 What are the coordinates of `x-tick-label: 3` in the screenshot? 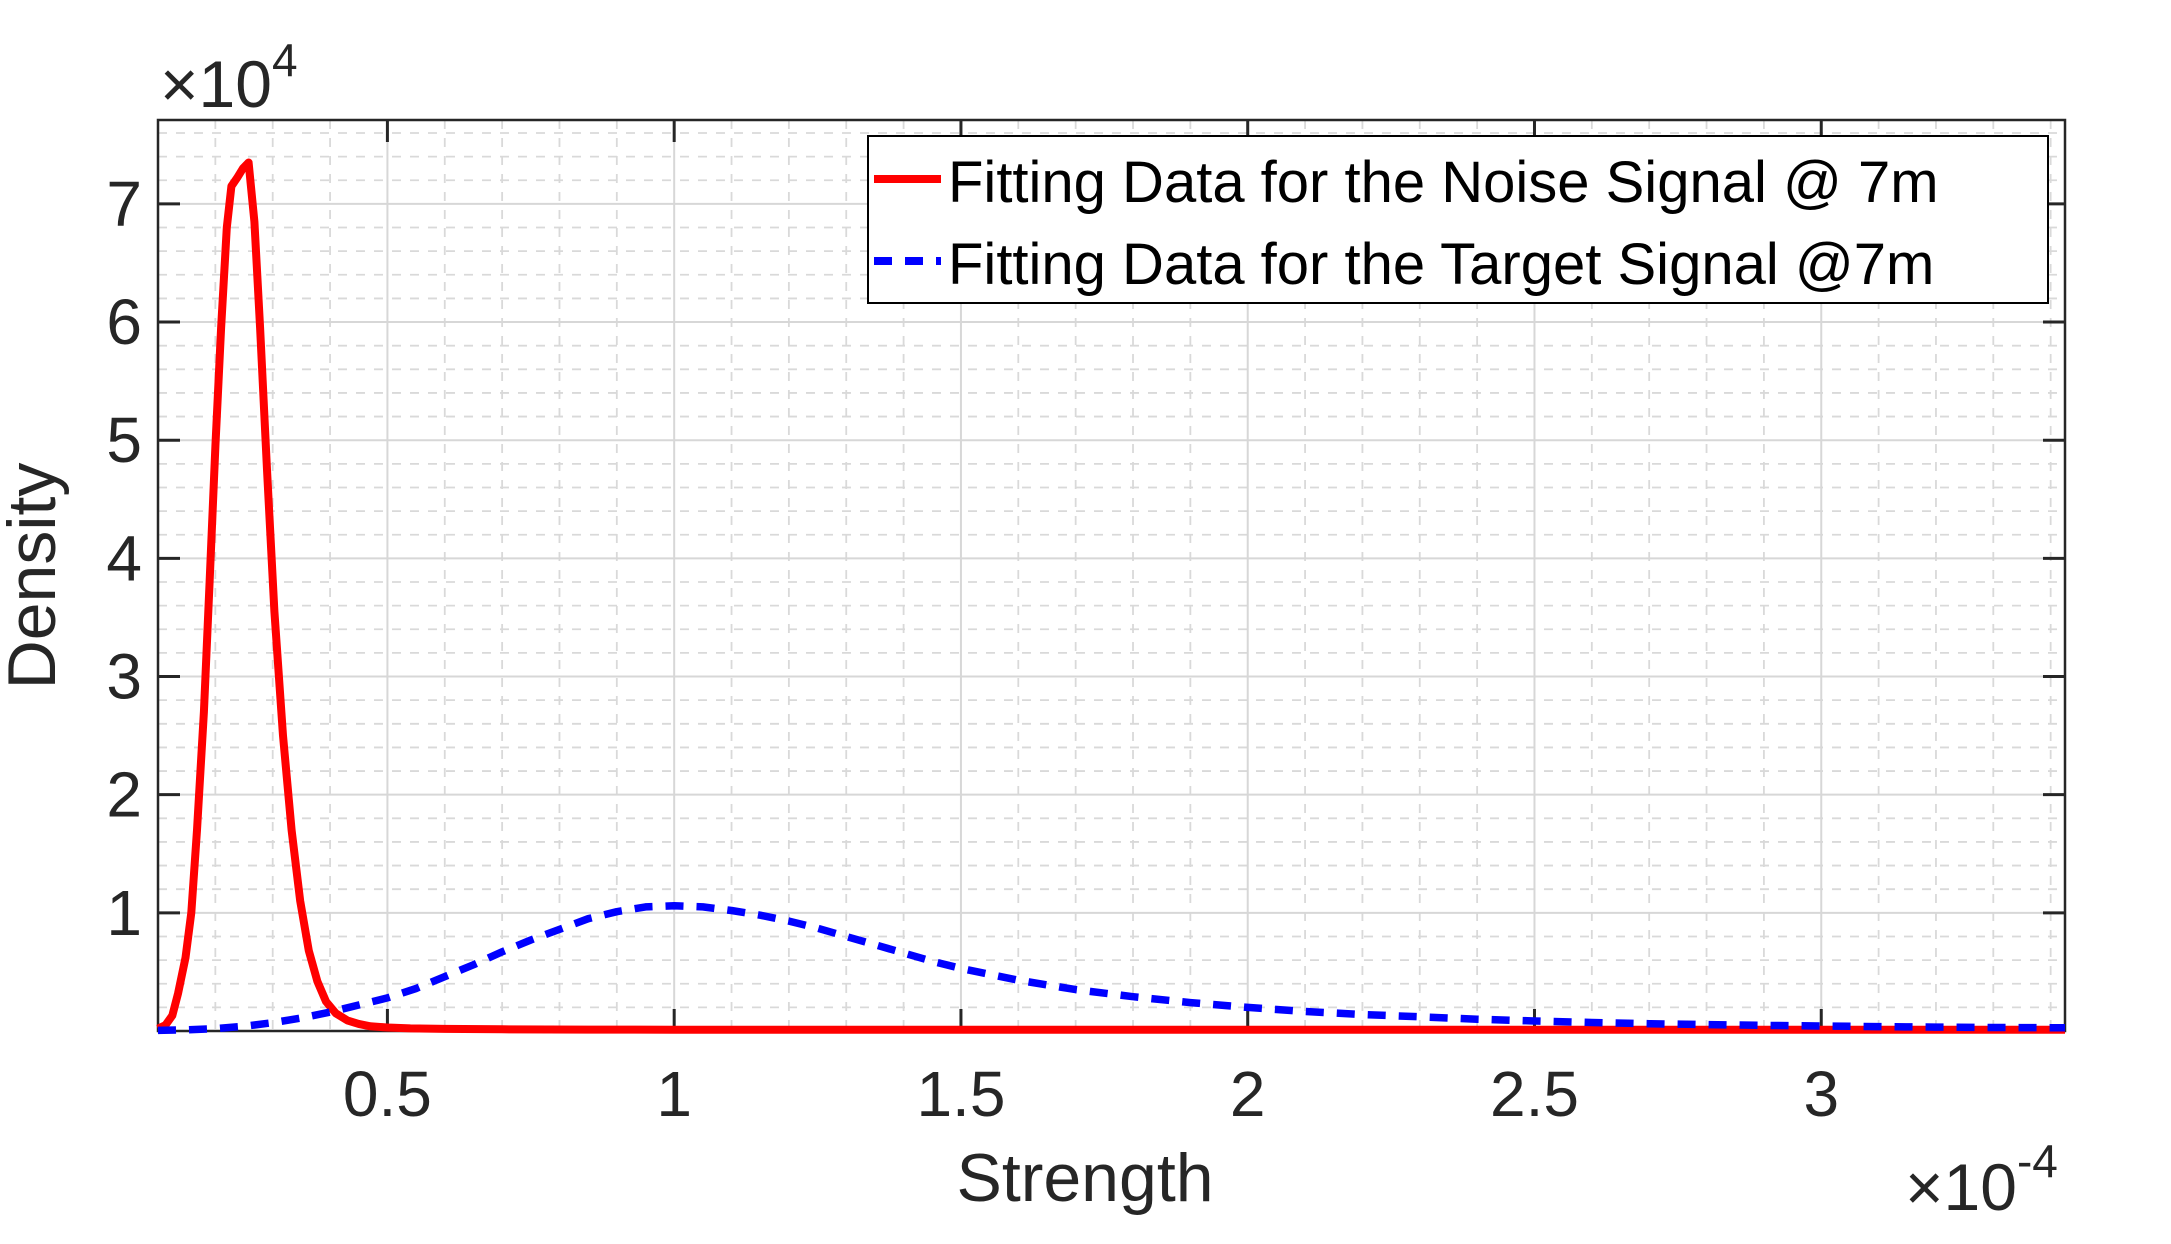 It's located at (1821, 1094).